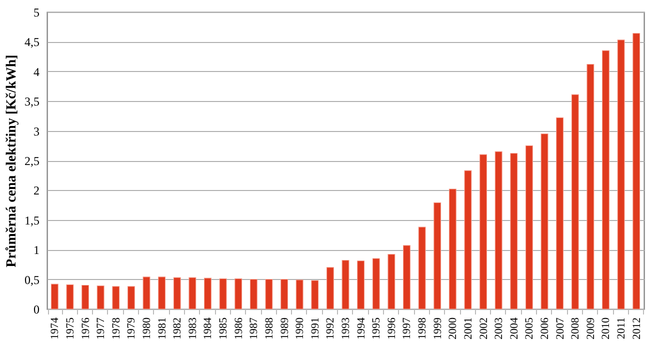  Describe the element at coordinates (55, 328) in the screenshot. I see `x-tick-label: 1974` at that location.